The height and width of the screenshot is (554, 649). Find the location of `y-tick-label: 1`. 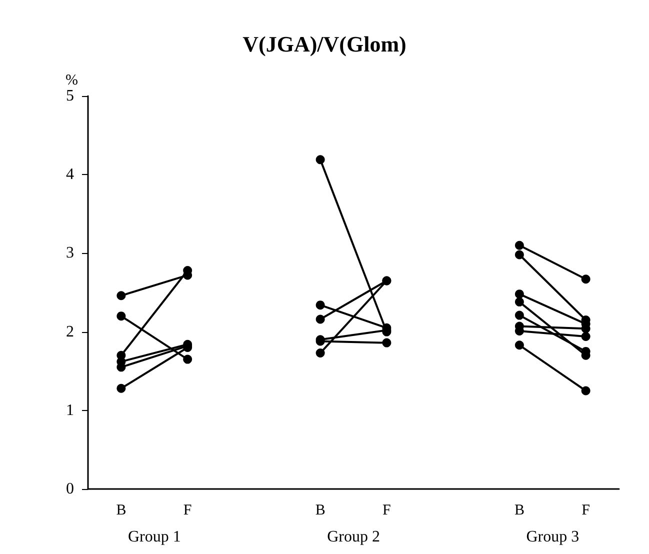

y-tick-label: 1 is located at coordinates (70, 410).